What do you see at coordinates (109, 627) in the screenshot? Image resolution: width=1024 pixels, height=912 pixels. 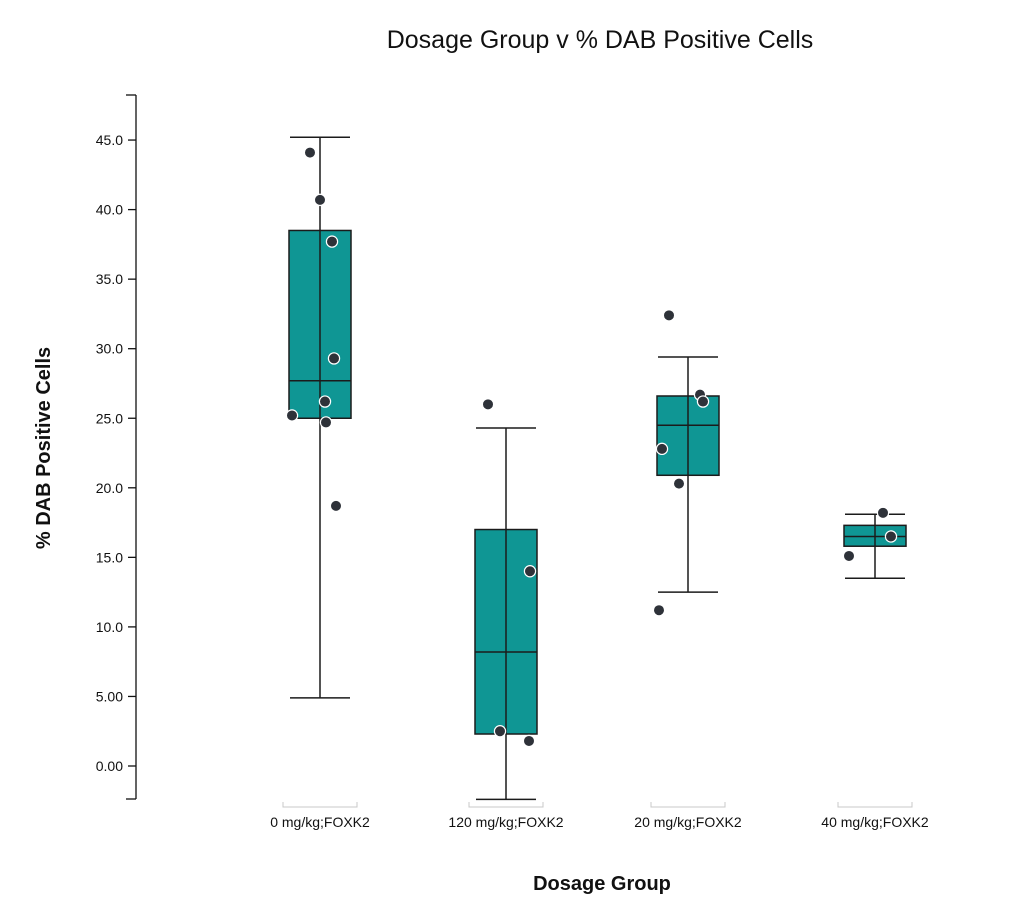 I see `y-tick-label: 10.0` at bounding box center [109, 627].